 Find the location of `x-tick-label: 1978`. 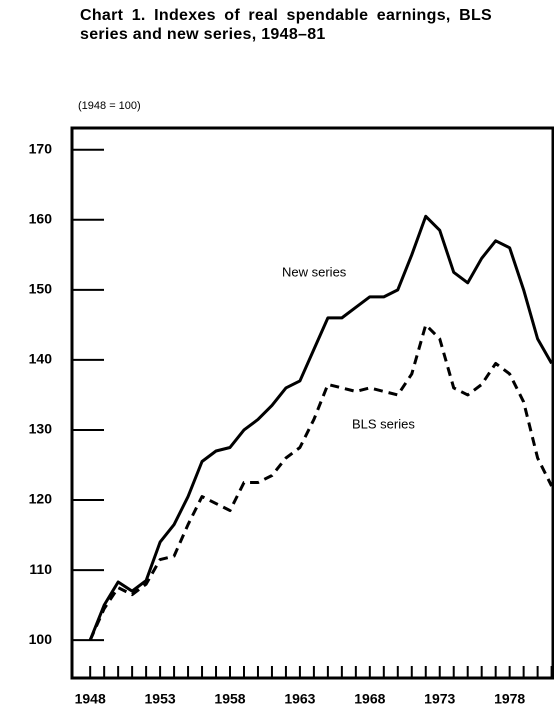

x-tick-label: 1978 is located at coordinates (509, 699).